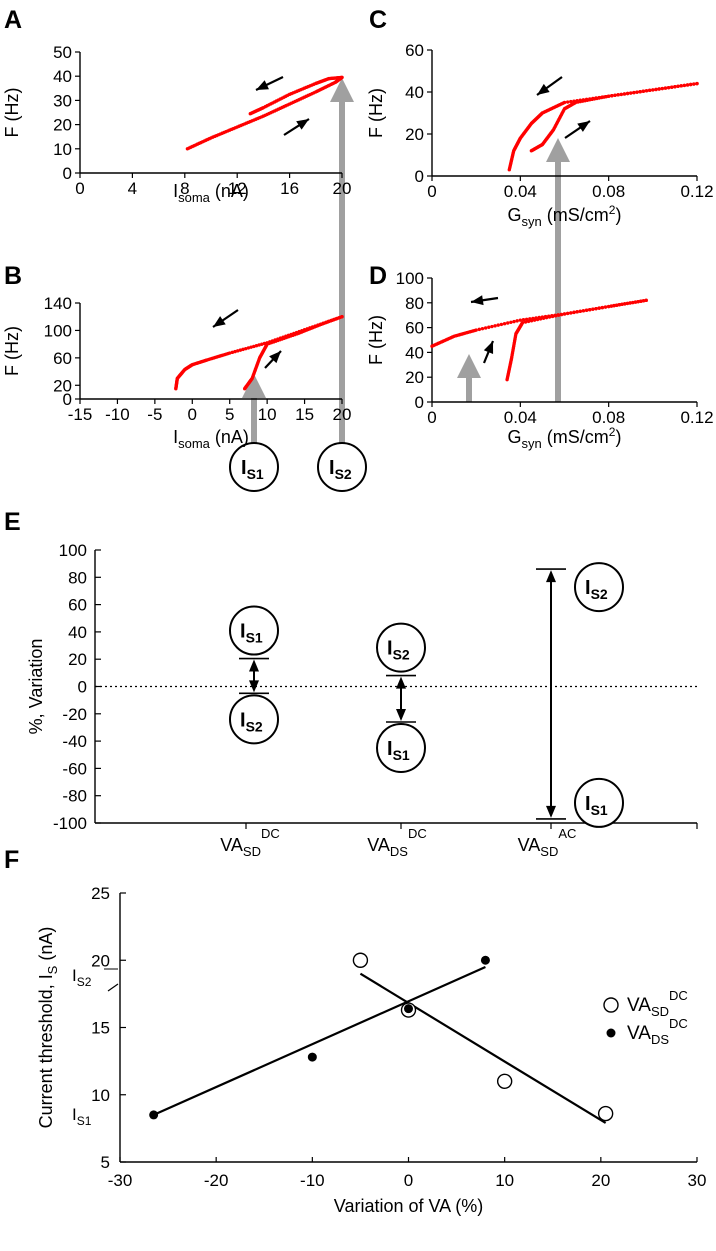  What do you see at coordinates (82, 977) in the screenshot?
I see `ref-label-s2: IS2` at bounding box center [82, 977].